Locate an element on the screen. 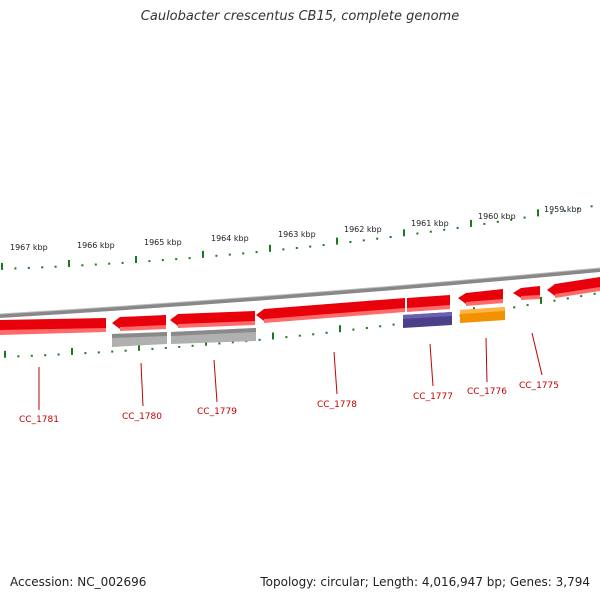 Image resolution: width=600 pixels, height=600 pixels. gene-label-cc1780: CC_1780 is located at coordinates (142, 417).